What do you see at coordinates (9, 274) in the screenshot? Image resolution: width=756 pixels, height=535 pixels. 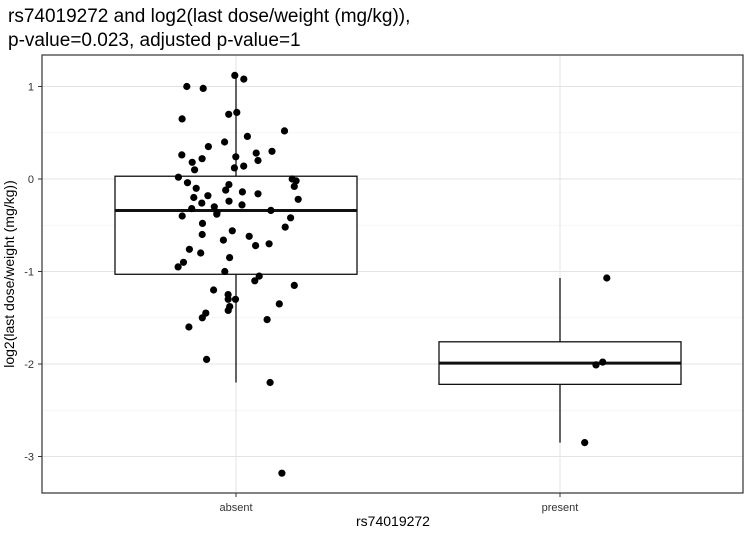 I see `y-axis-title: log2(last dose/weight (mg/kg))` at bounding box center [9, 274].